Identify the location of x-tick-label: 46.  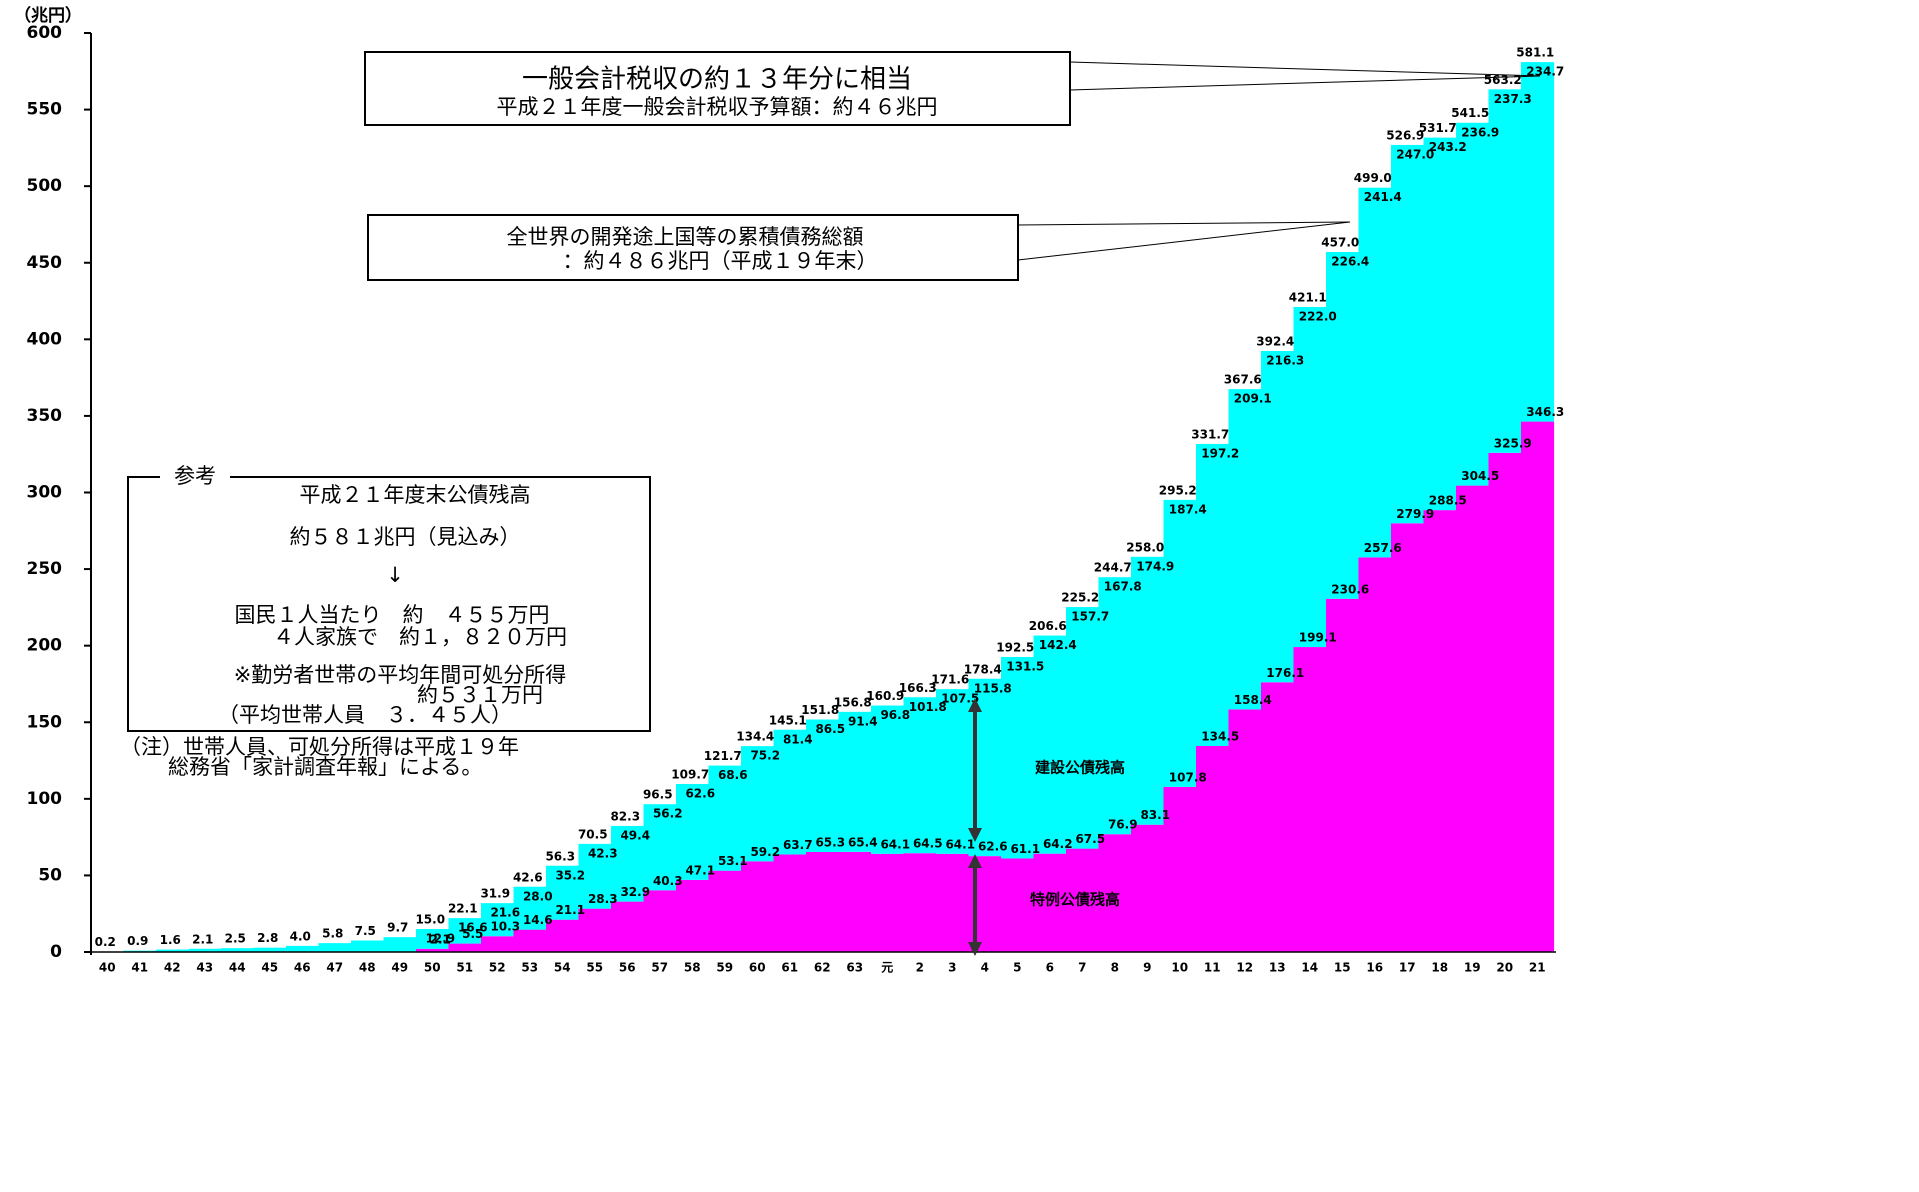
(302, 968).